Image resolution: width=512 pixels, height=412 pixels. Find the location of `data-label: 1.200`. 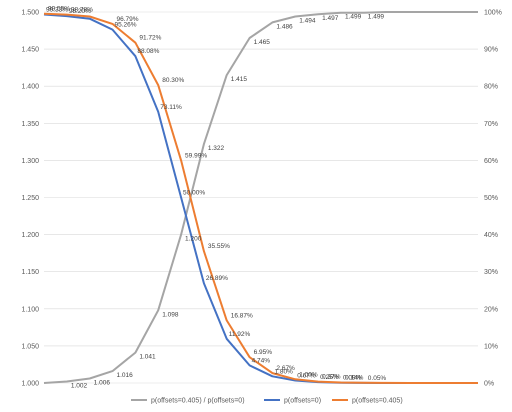

data-label: 1.200 is located at coordinates (193, 239).